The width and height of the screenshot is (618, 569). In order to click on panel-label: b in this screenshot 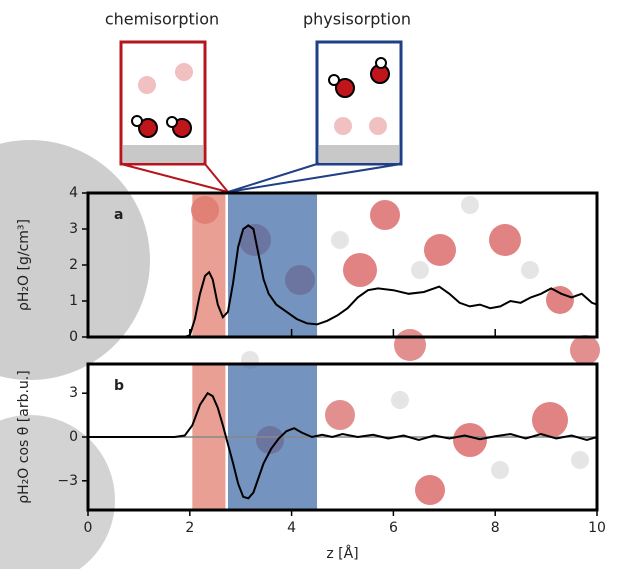, I will do `click(119, 386)`.